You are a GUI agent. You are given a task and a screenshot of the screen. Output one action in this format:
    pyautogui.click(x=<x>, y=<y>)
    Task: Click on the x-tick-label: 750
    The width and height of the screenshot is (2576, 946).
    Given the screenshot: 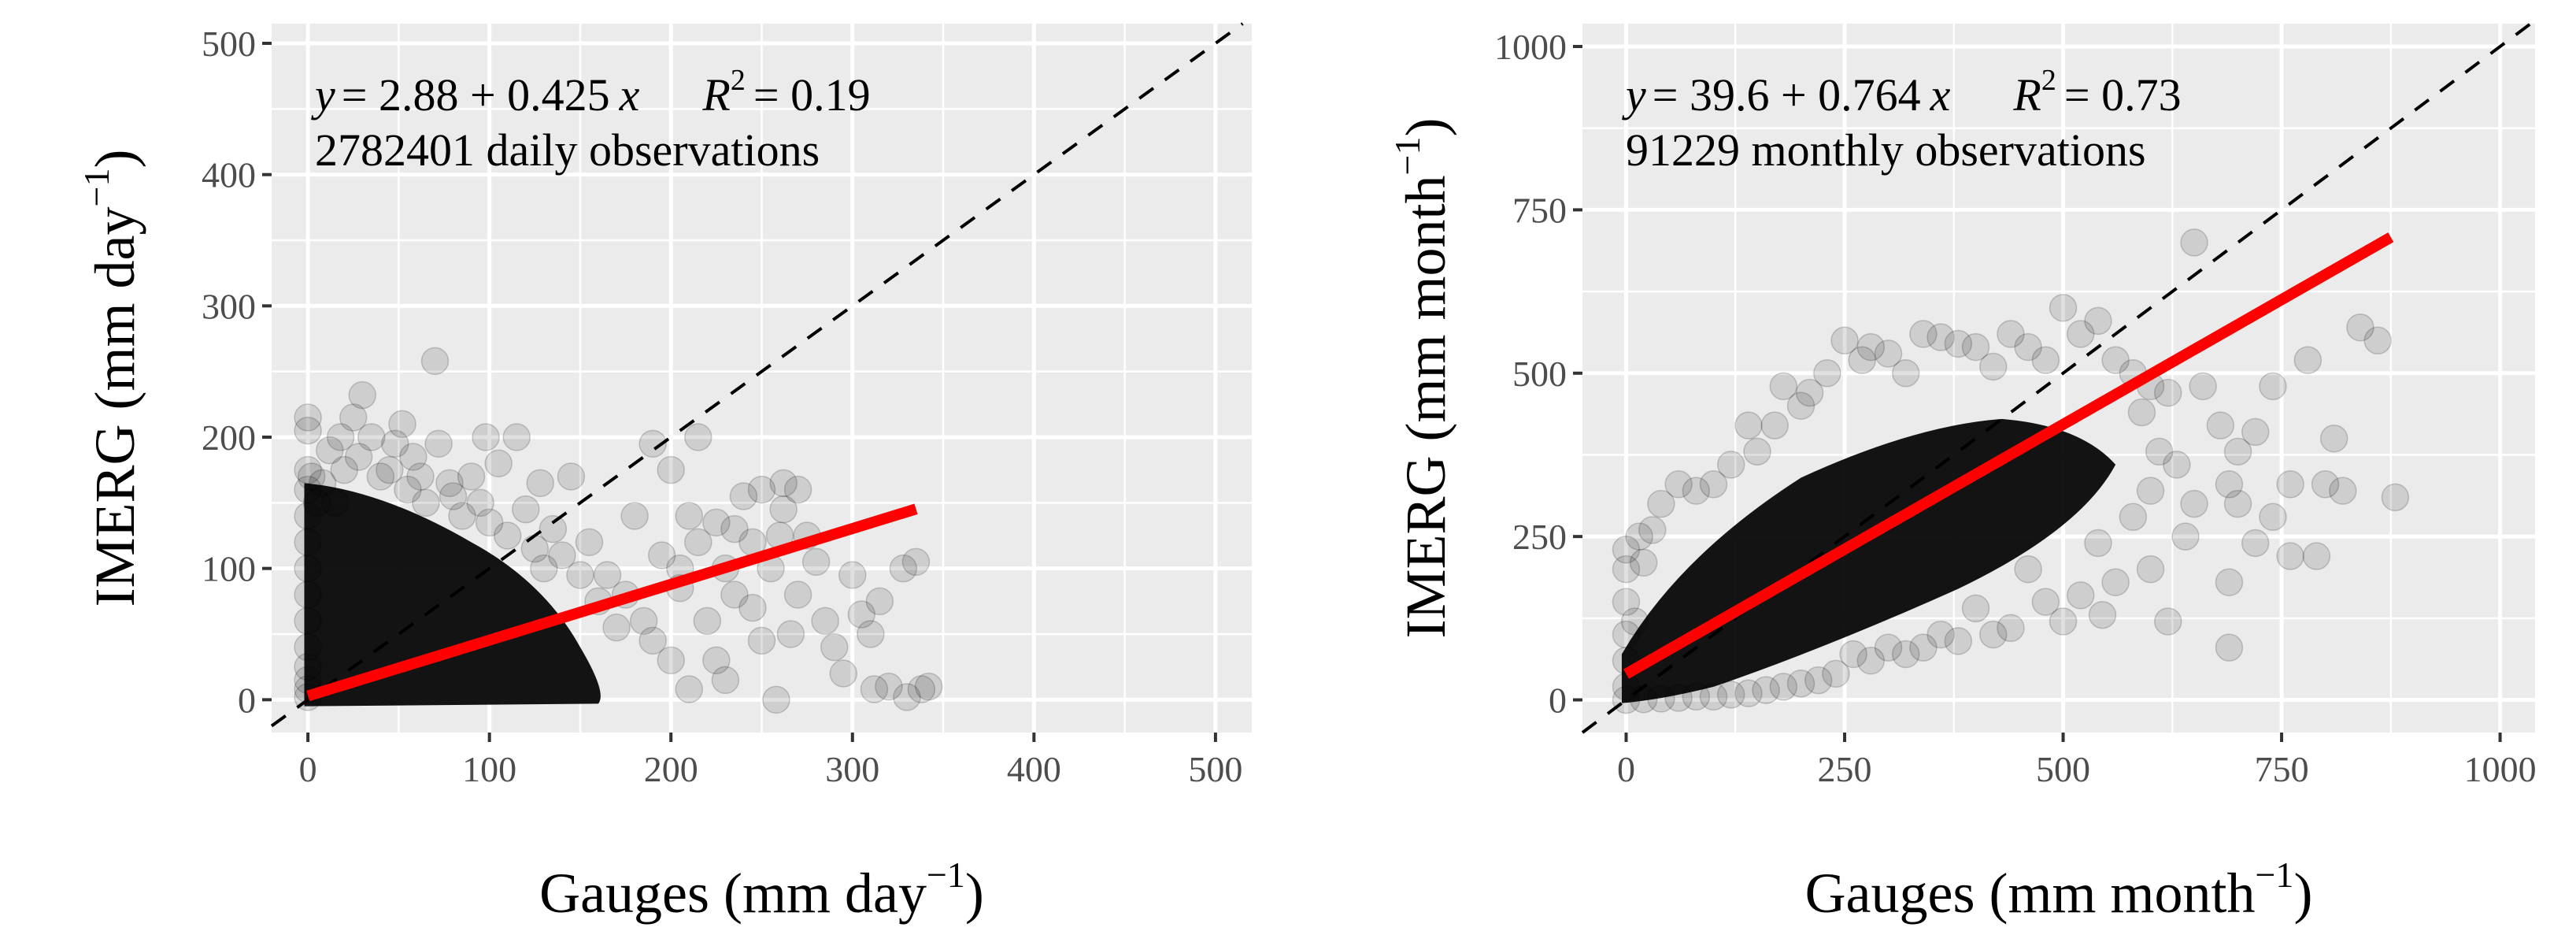 What is the action you would take?
    pyautogui.click(x=2282, y=769)
    